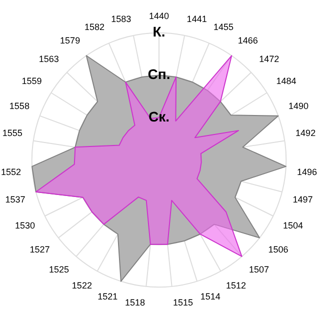 The width and height of the screenshot is (320, 320). What do you see at coordinates (223, 27) in the screenshot?
I see `spoke-label: 1455` at bounding box center [223, 27].